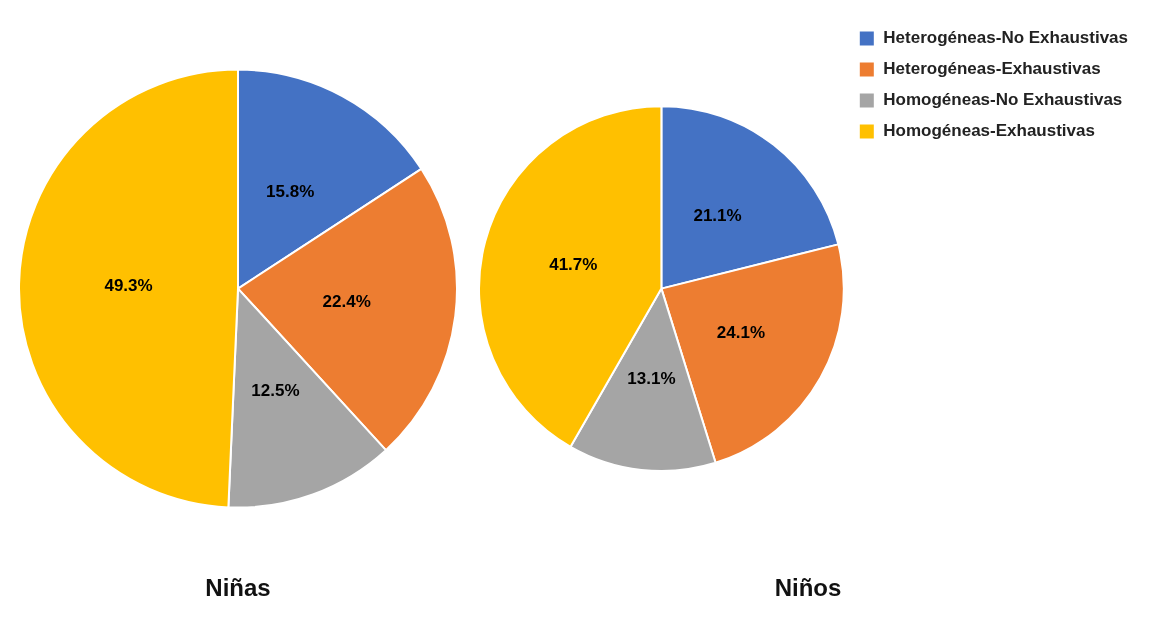 The height and width of the screenshot is (628, 1157). What do you see at coordinates (1003, 100) in the screenshot?
I see `legend-label: Homogéneas-No Exhaustivas` at bounding box center [1003, 100].